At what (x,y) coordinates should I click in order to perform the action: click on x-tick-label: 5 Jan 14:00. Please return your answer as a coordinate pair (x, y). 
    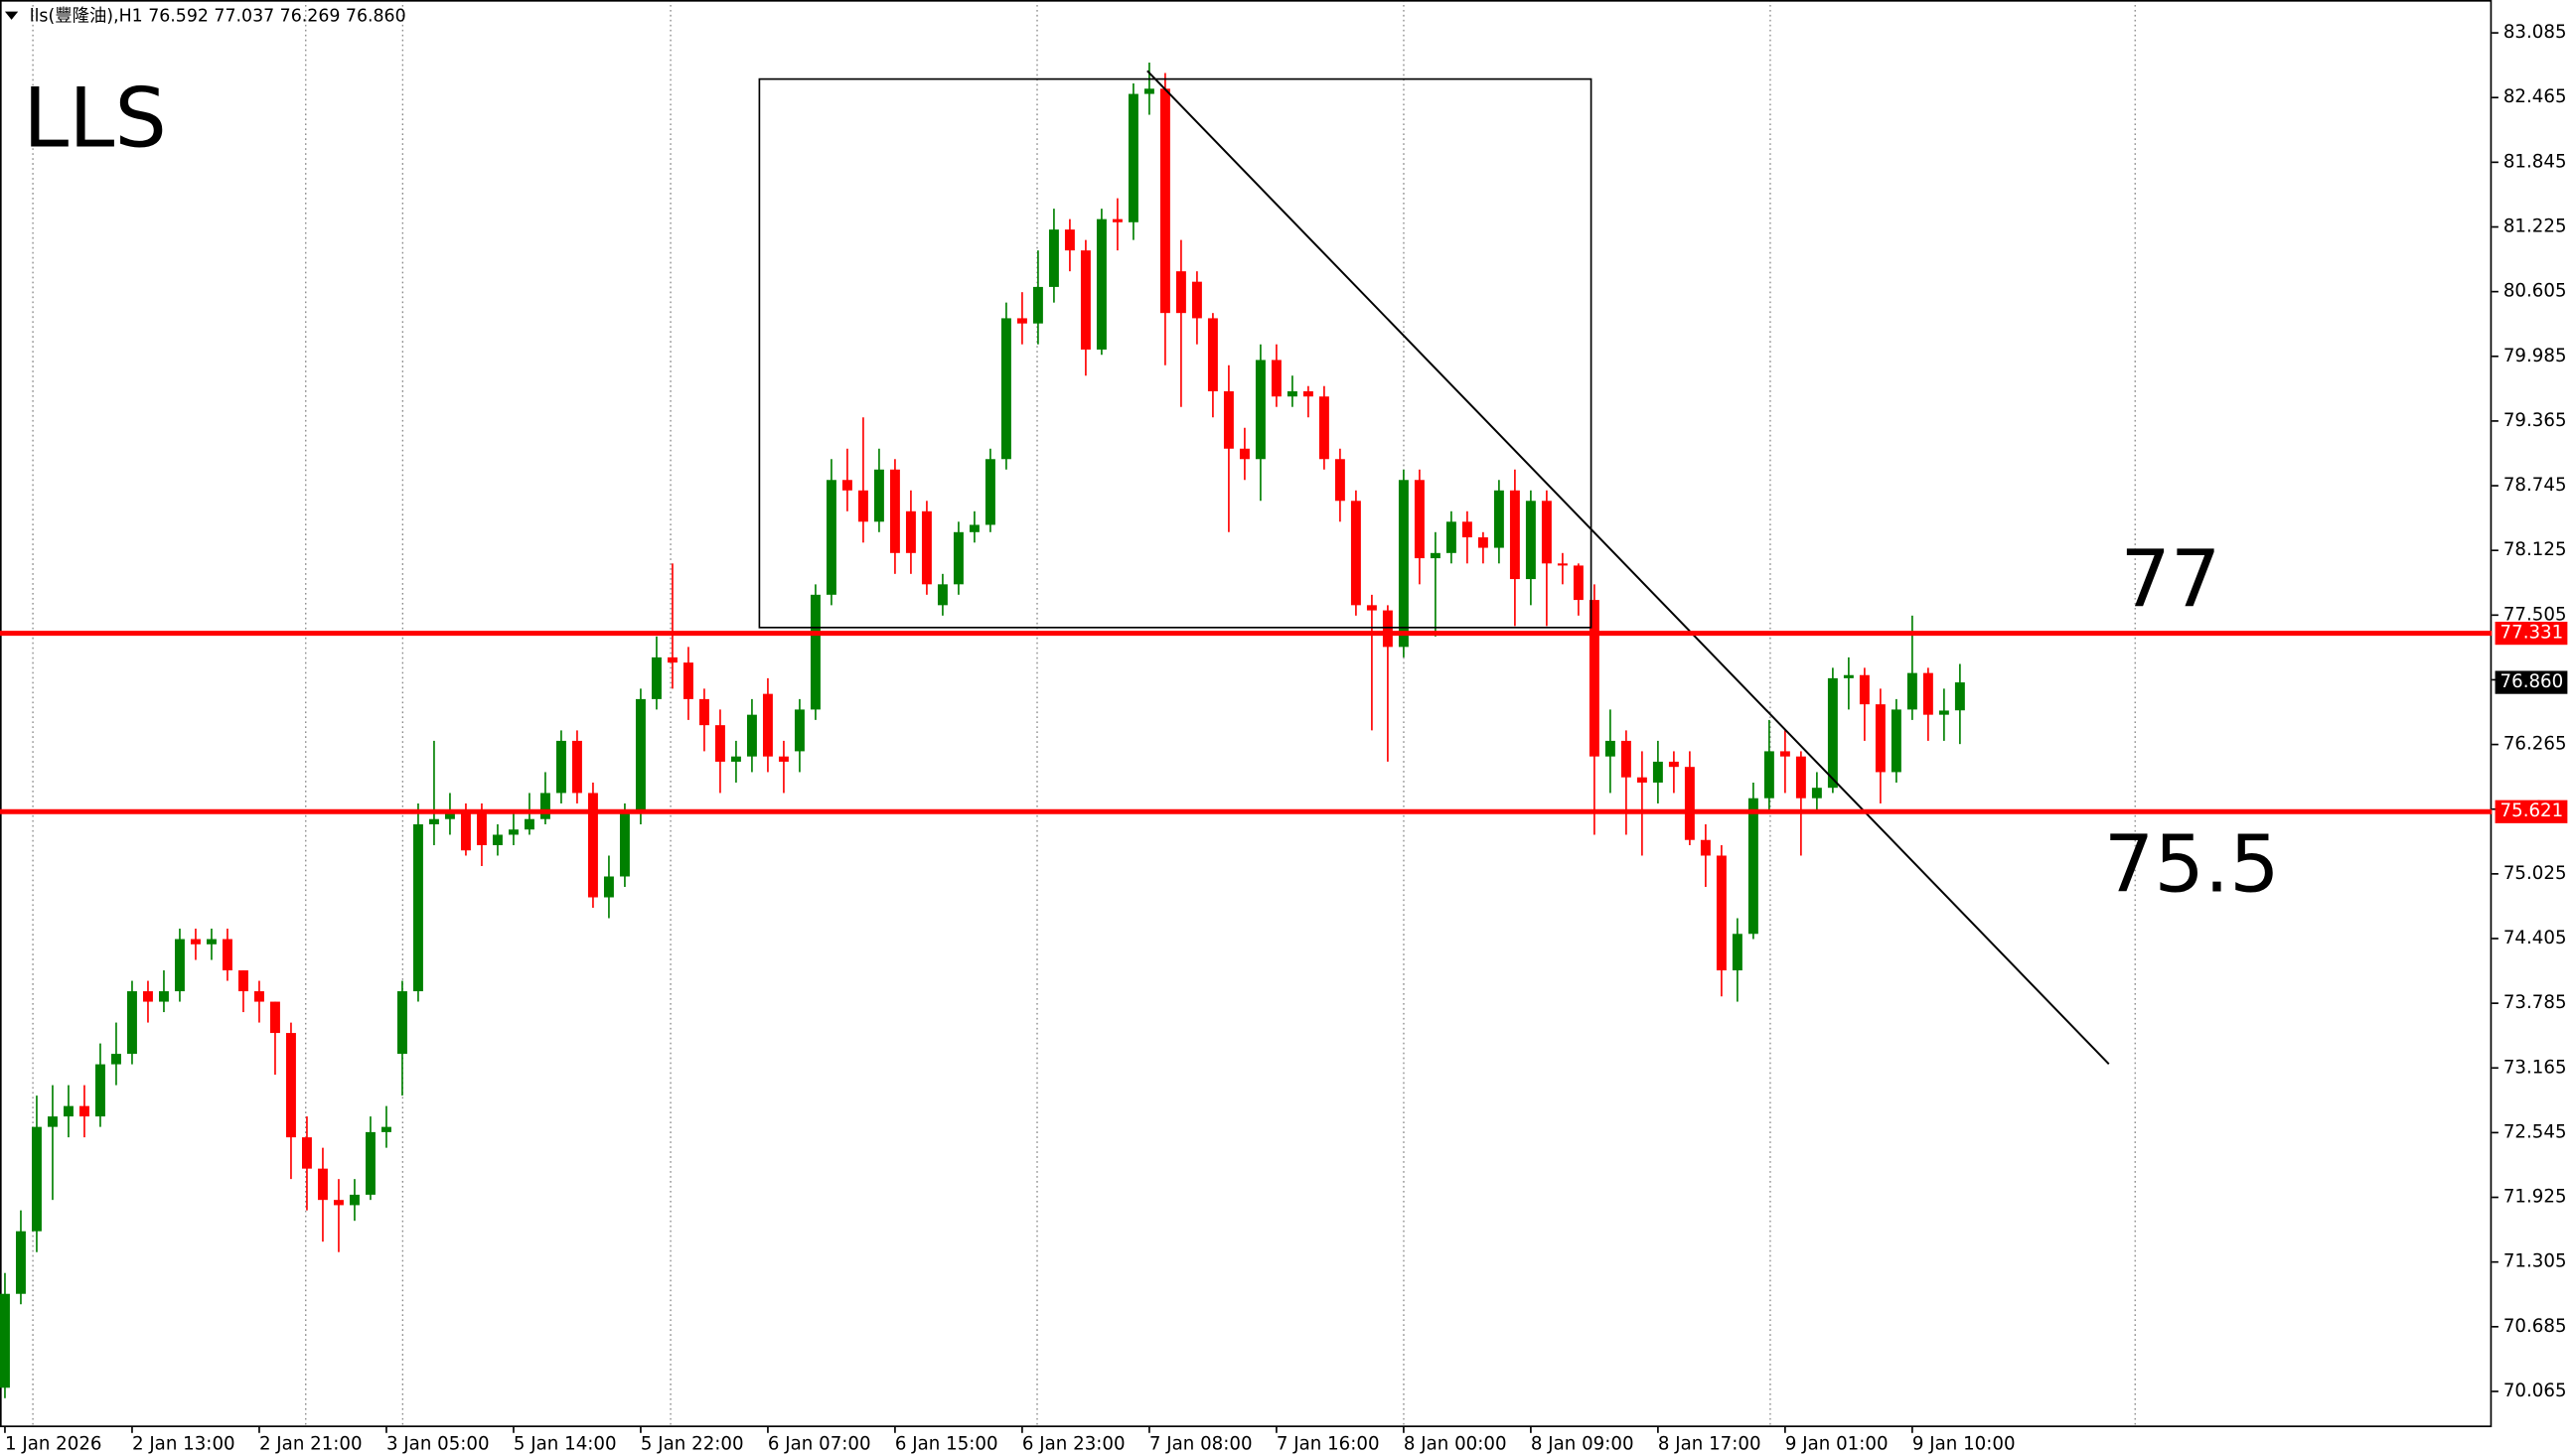
    Looking at the image, I should click on (565, 1443).